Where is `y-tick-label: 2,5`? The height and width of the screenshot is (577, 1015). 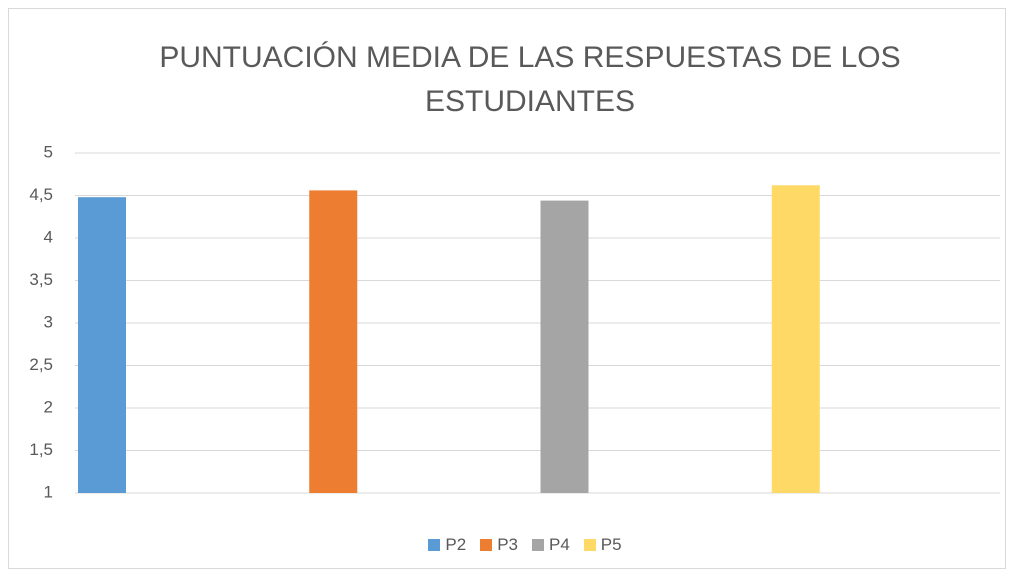
y-tick-label: 2,5 is located at coordinates (41, 364).